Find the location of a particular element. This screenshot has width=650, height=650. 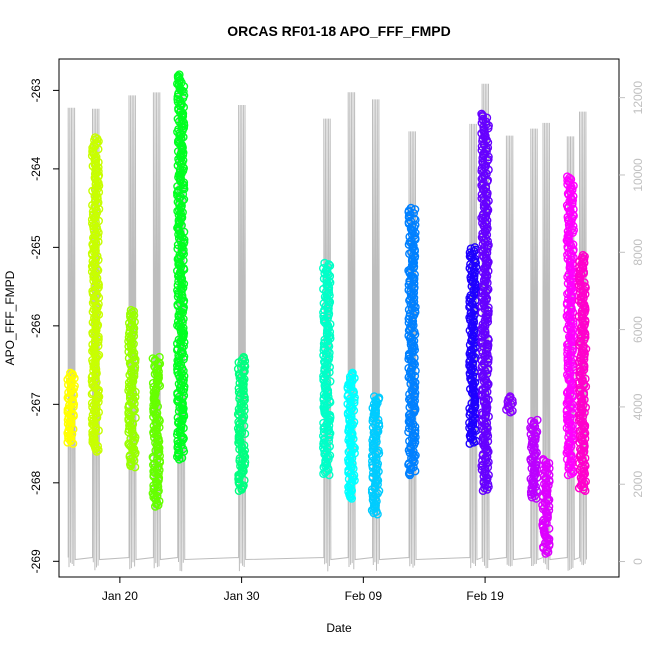

y2-tick-label: 12000 is located at coordinates (638, 98).